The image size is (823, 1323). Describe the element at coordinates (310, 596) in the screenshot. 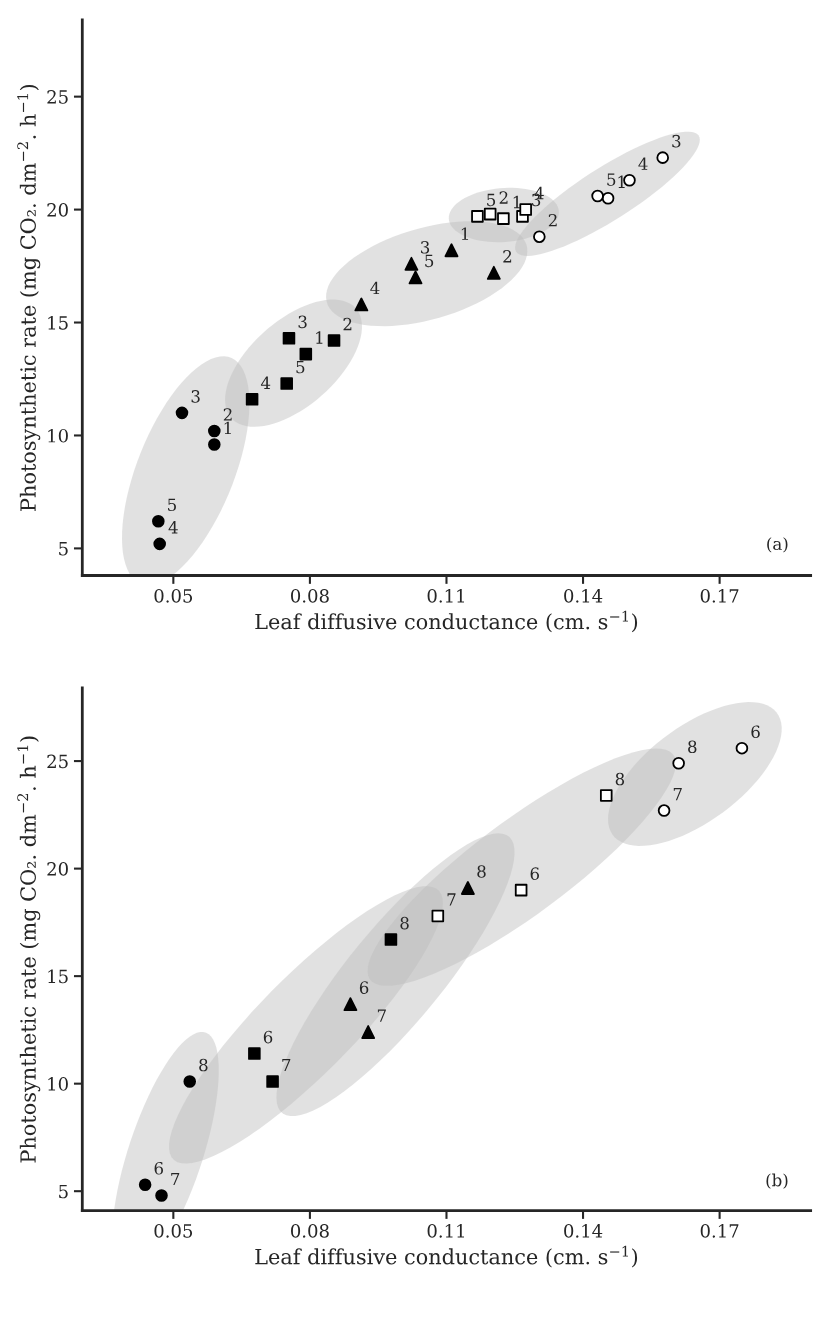

I see `x-tick-label: 0.08` at that location.